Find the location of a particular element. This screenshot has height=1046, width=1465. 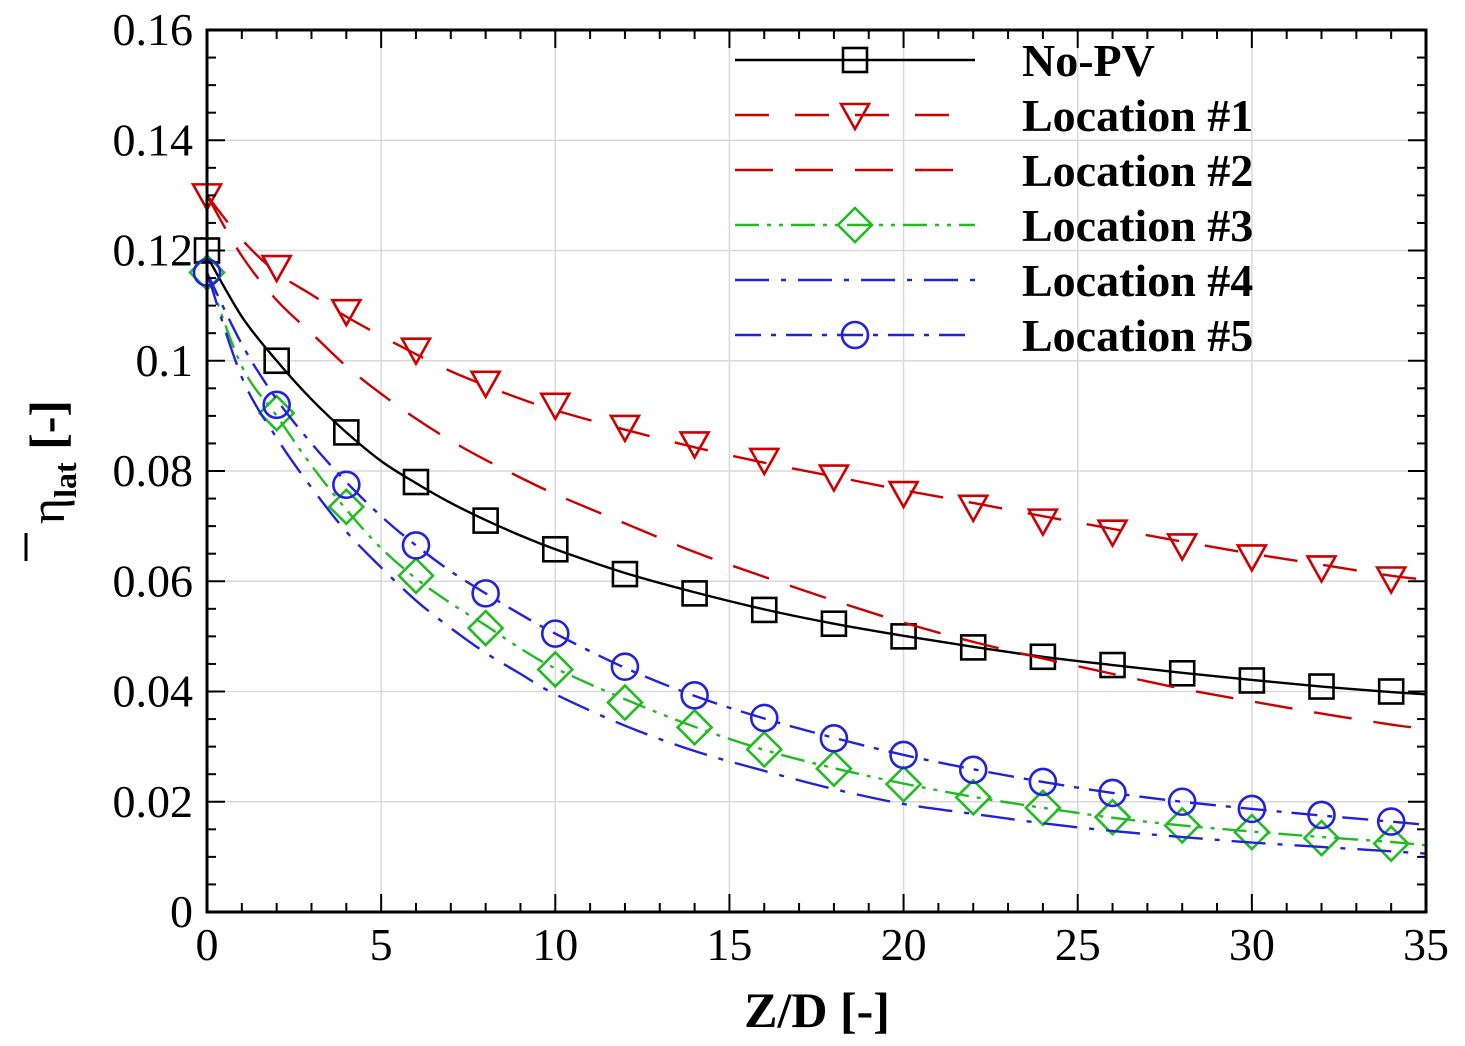

y-tick-label: 0.08 is located at coordinates (153, 470).